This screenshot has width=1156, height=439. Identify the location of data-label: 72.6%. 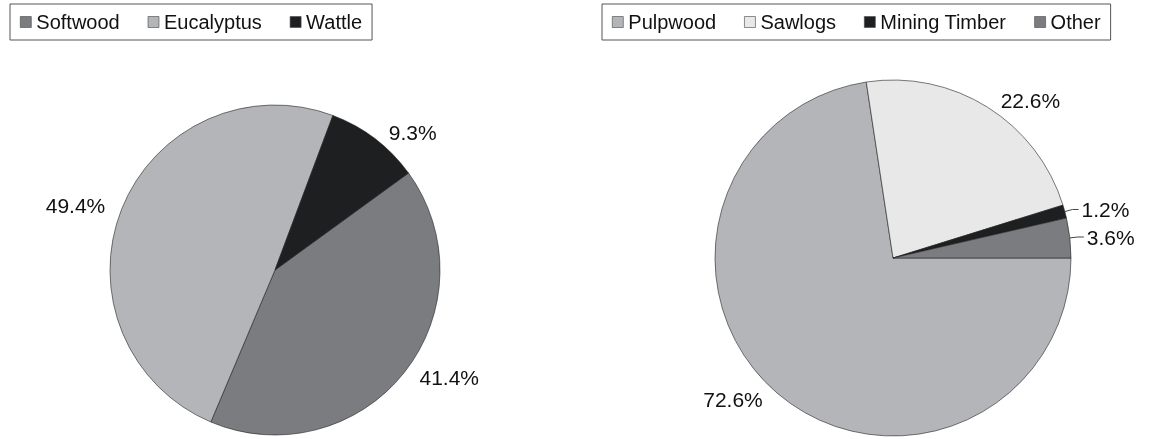
(733, 399).